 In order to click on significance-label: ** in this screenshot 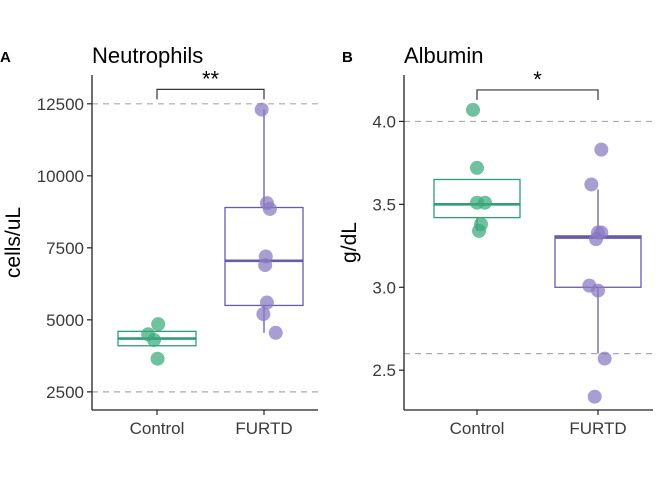, I will do `click(211, 78)`.